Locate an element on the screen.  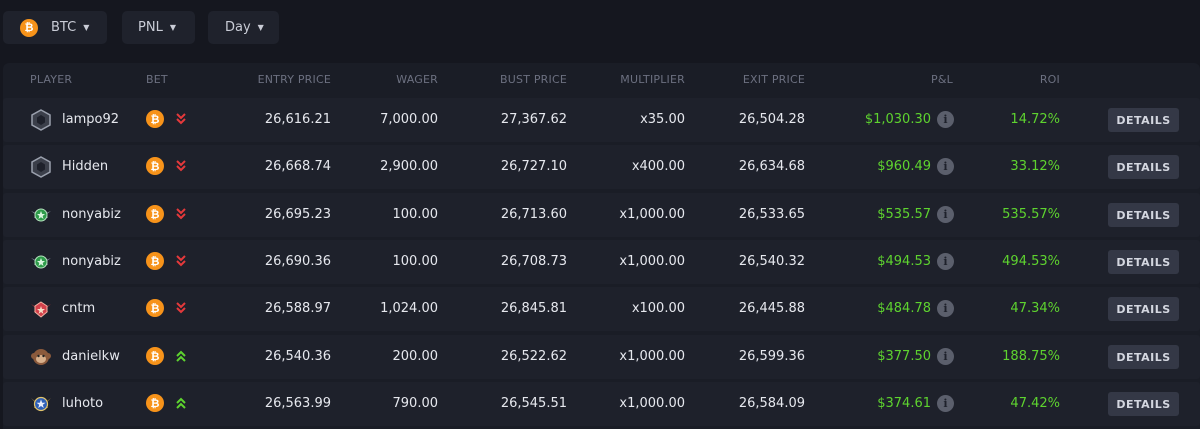
header-pnl: P&L is located at coordinates (942, 79).